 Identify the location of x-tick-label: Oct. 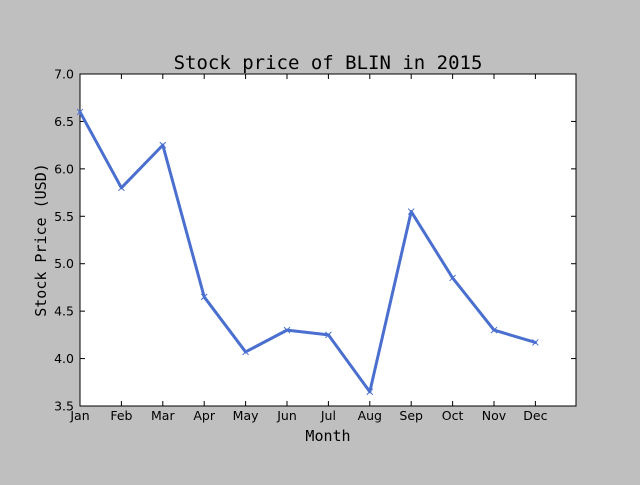
(453, 415).